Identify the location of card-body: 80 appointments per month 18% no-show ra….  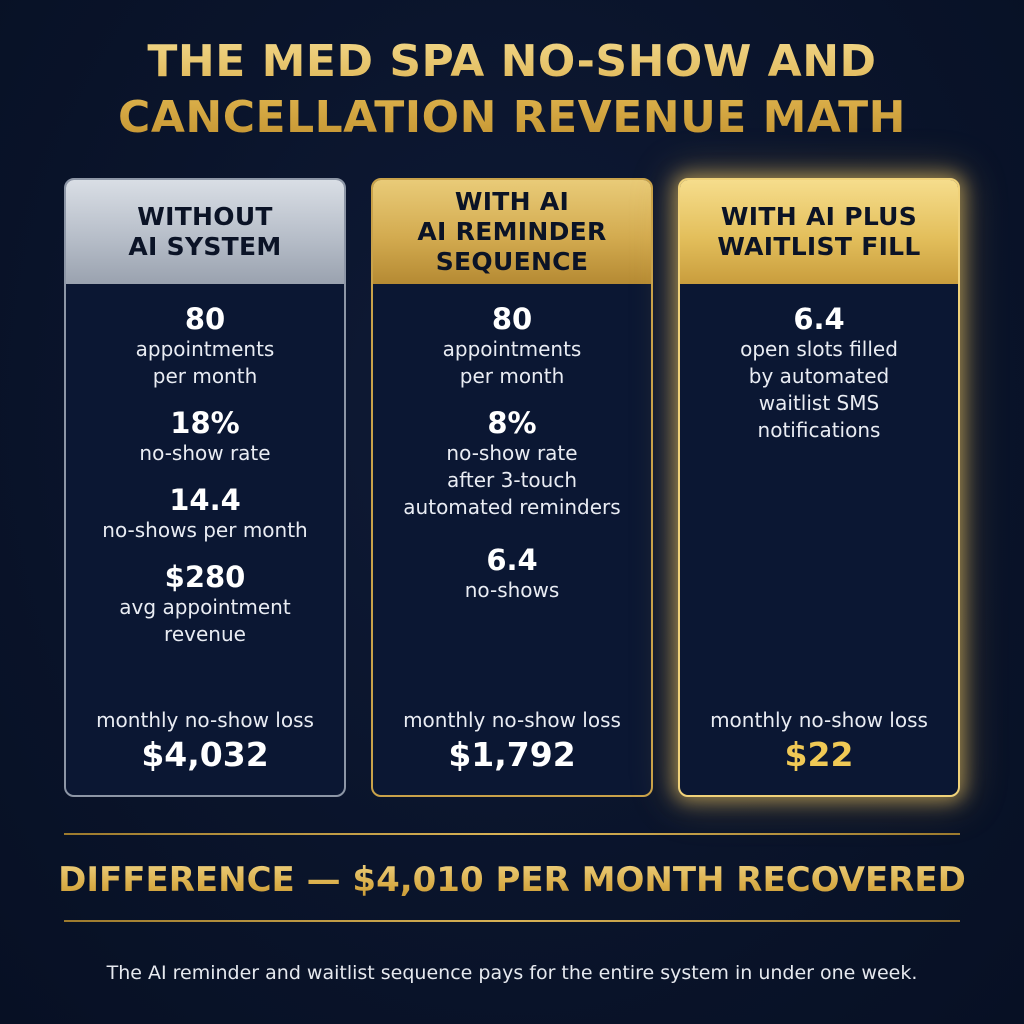
(205, 475).